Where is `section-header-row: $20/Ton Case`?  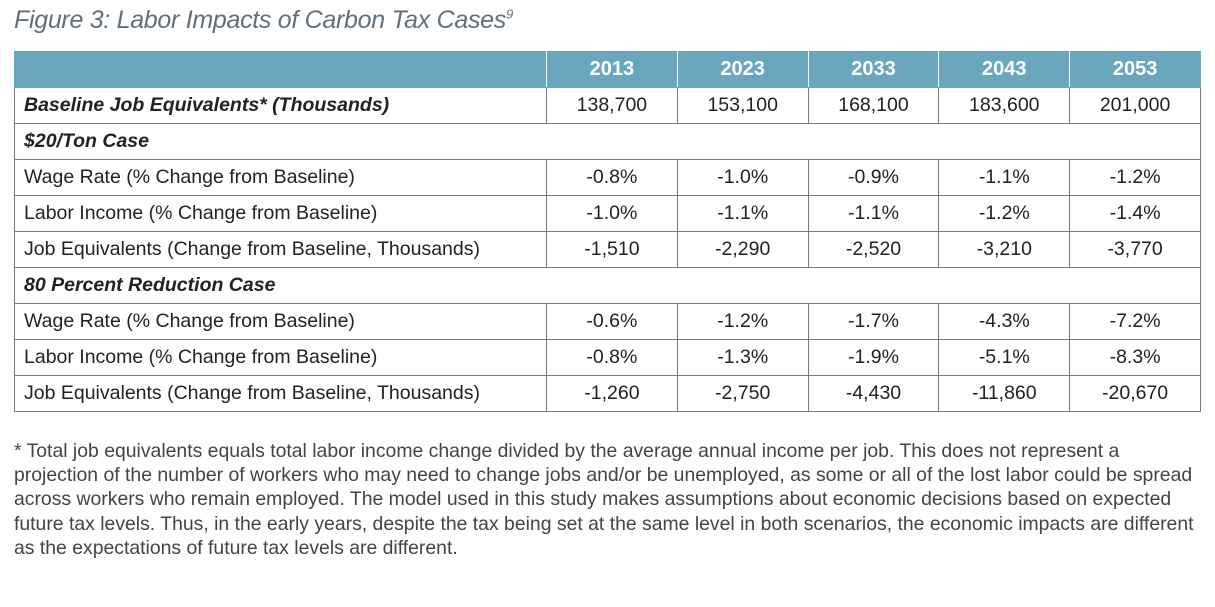
section-header-row: $20/Ton Case is located at coordinates (607, 141).